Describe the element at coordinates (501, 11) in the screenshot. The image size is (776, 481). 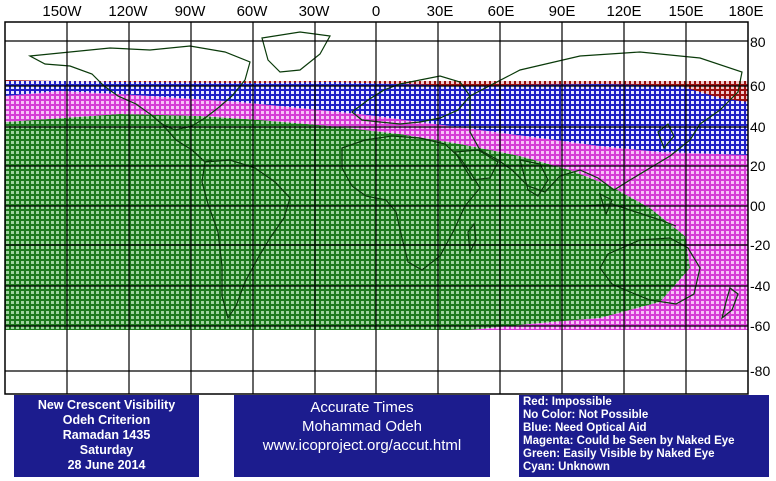
I see `lon-label: 60E` at that location.